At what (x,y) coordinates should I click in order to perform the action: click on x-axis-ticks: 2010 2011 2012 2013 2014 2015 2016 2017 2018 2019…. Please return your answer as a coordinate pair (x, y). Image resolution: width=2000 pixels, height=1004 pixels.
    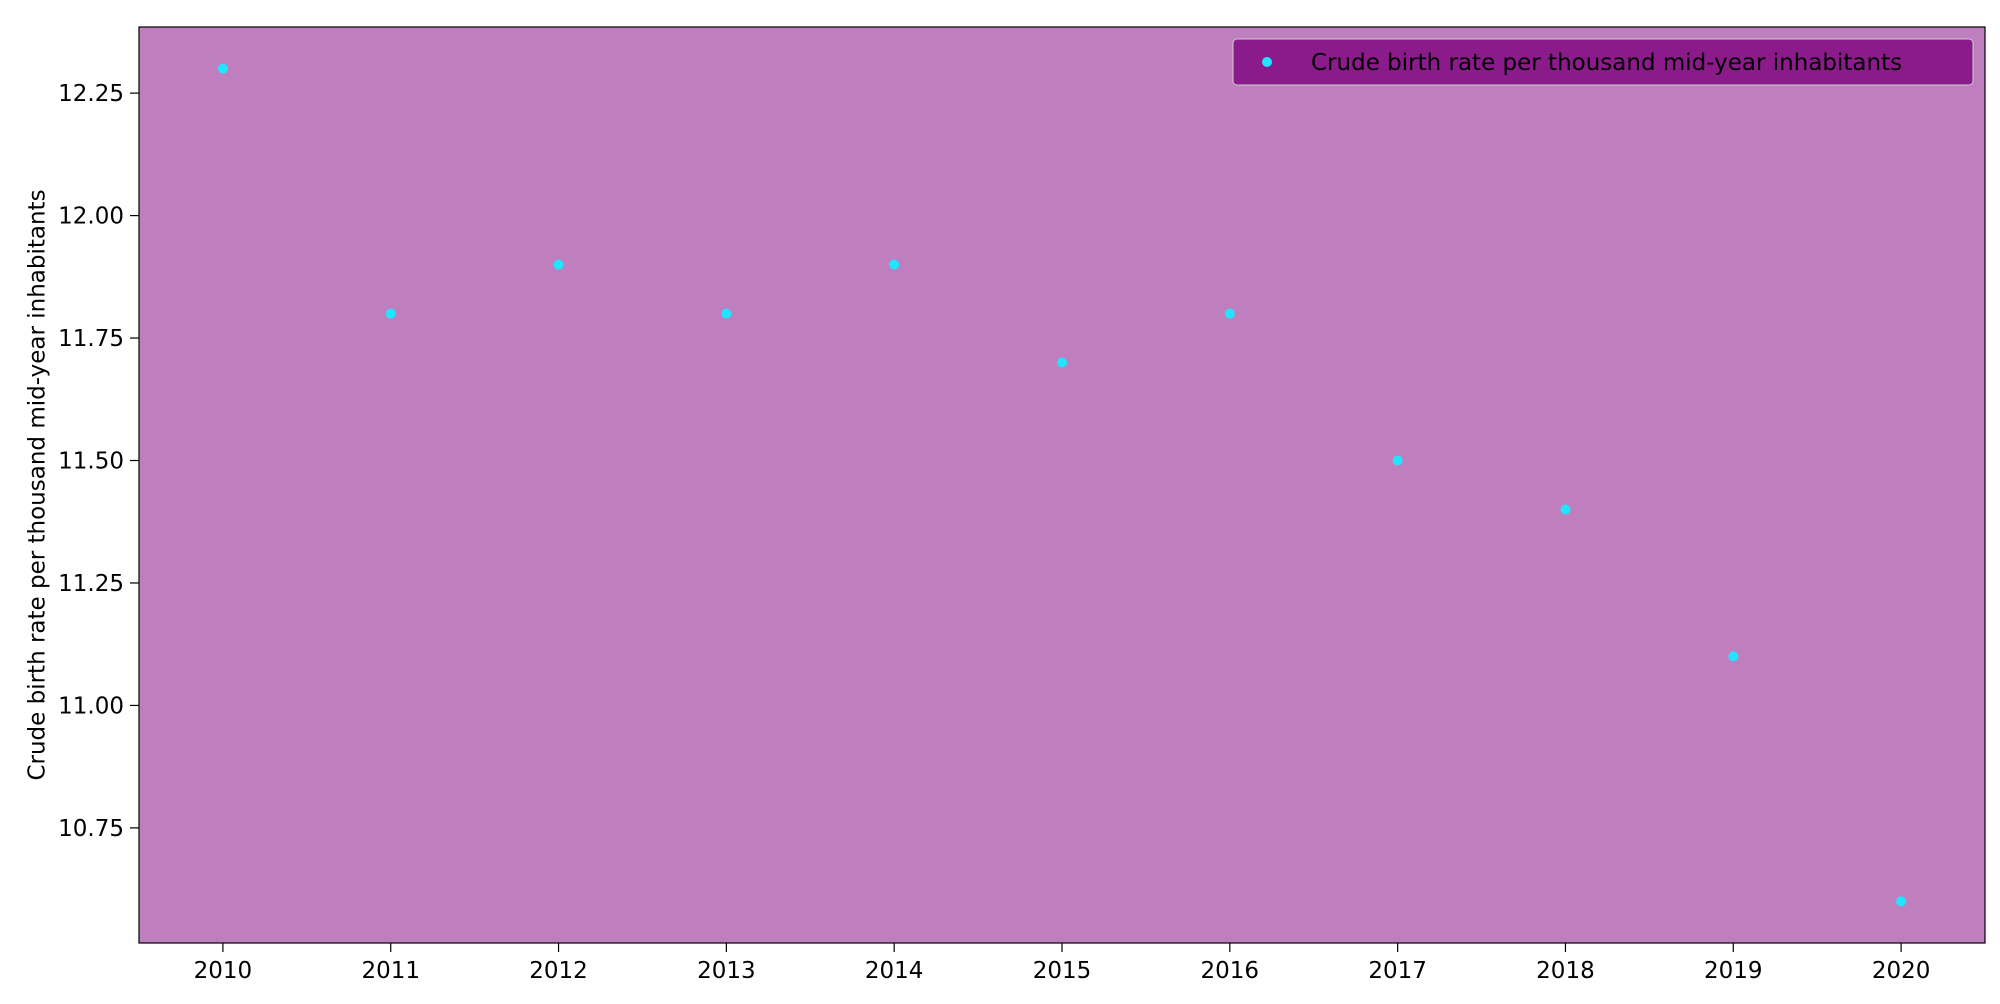
    Looking at the image, I should click on (1062, 963).